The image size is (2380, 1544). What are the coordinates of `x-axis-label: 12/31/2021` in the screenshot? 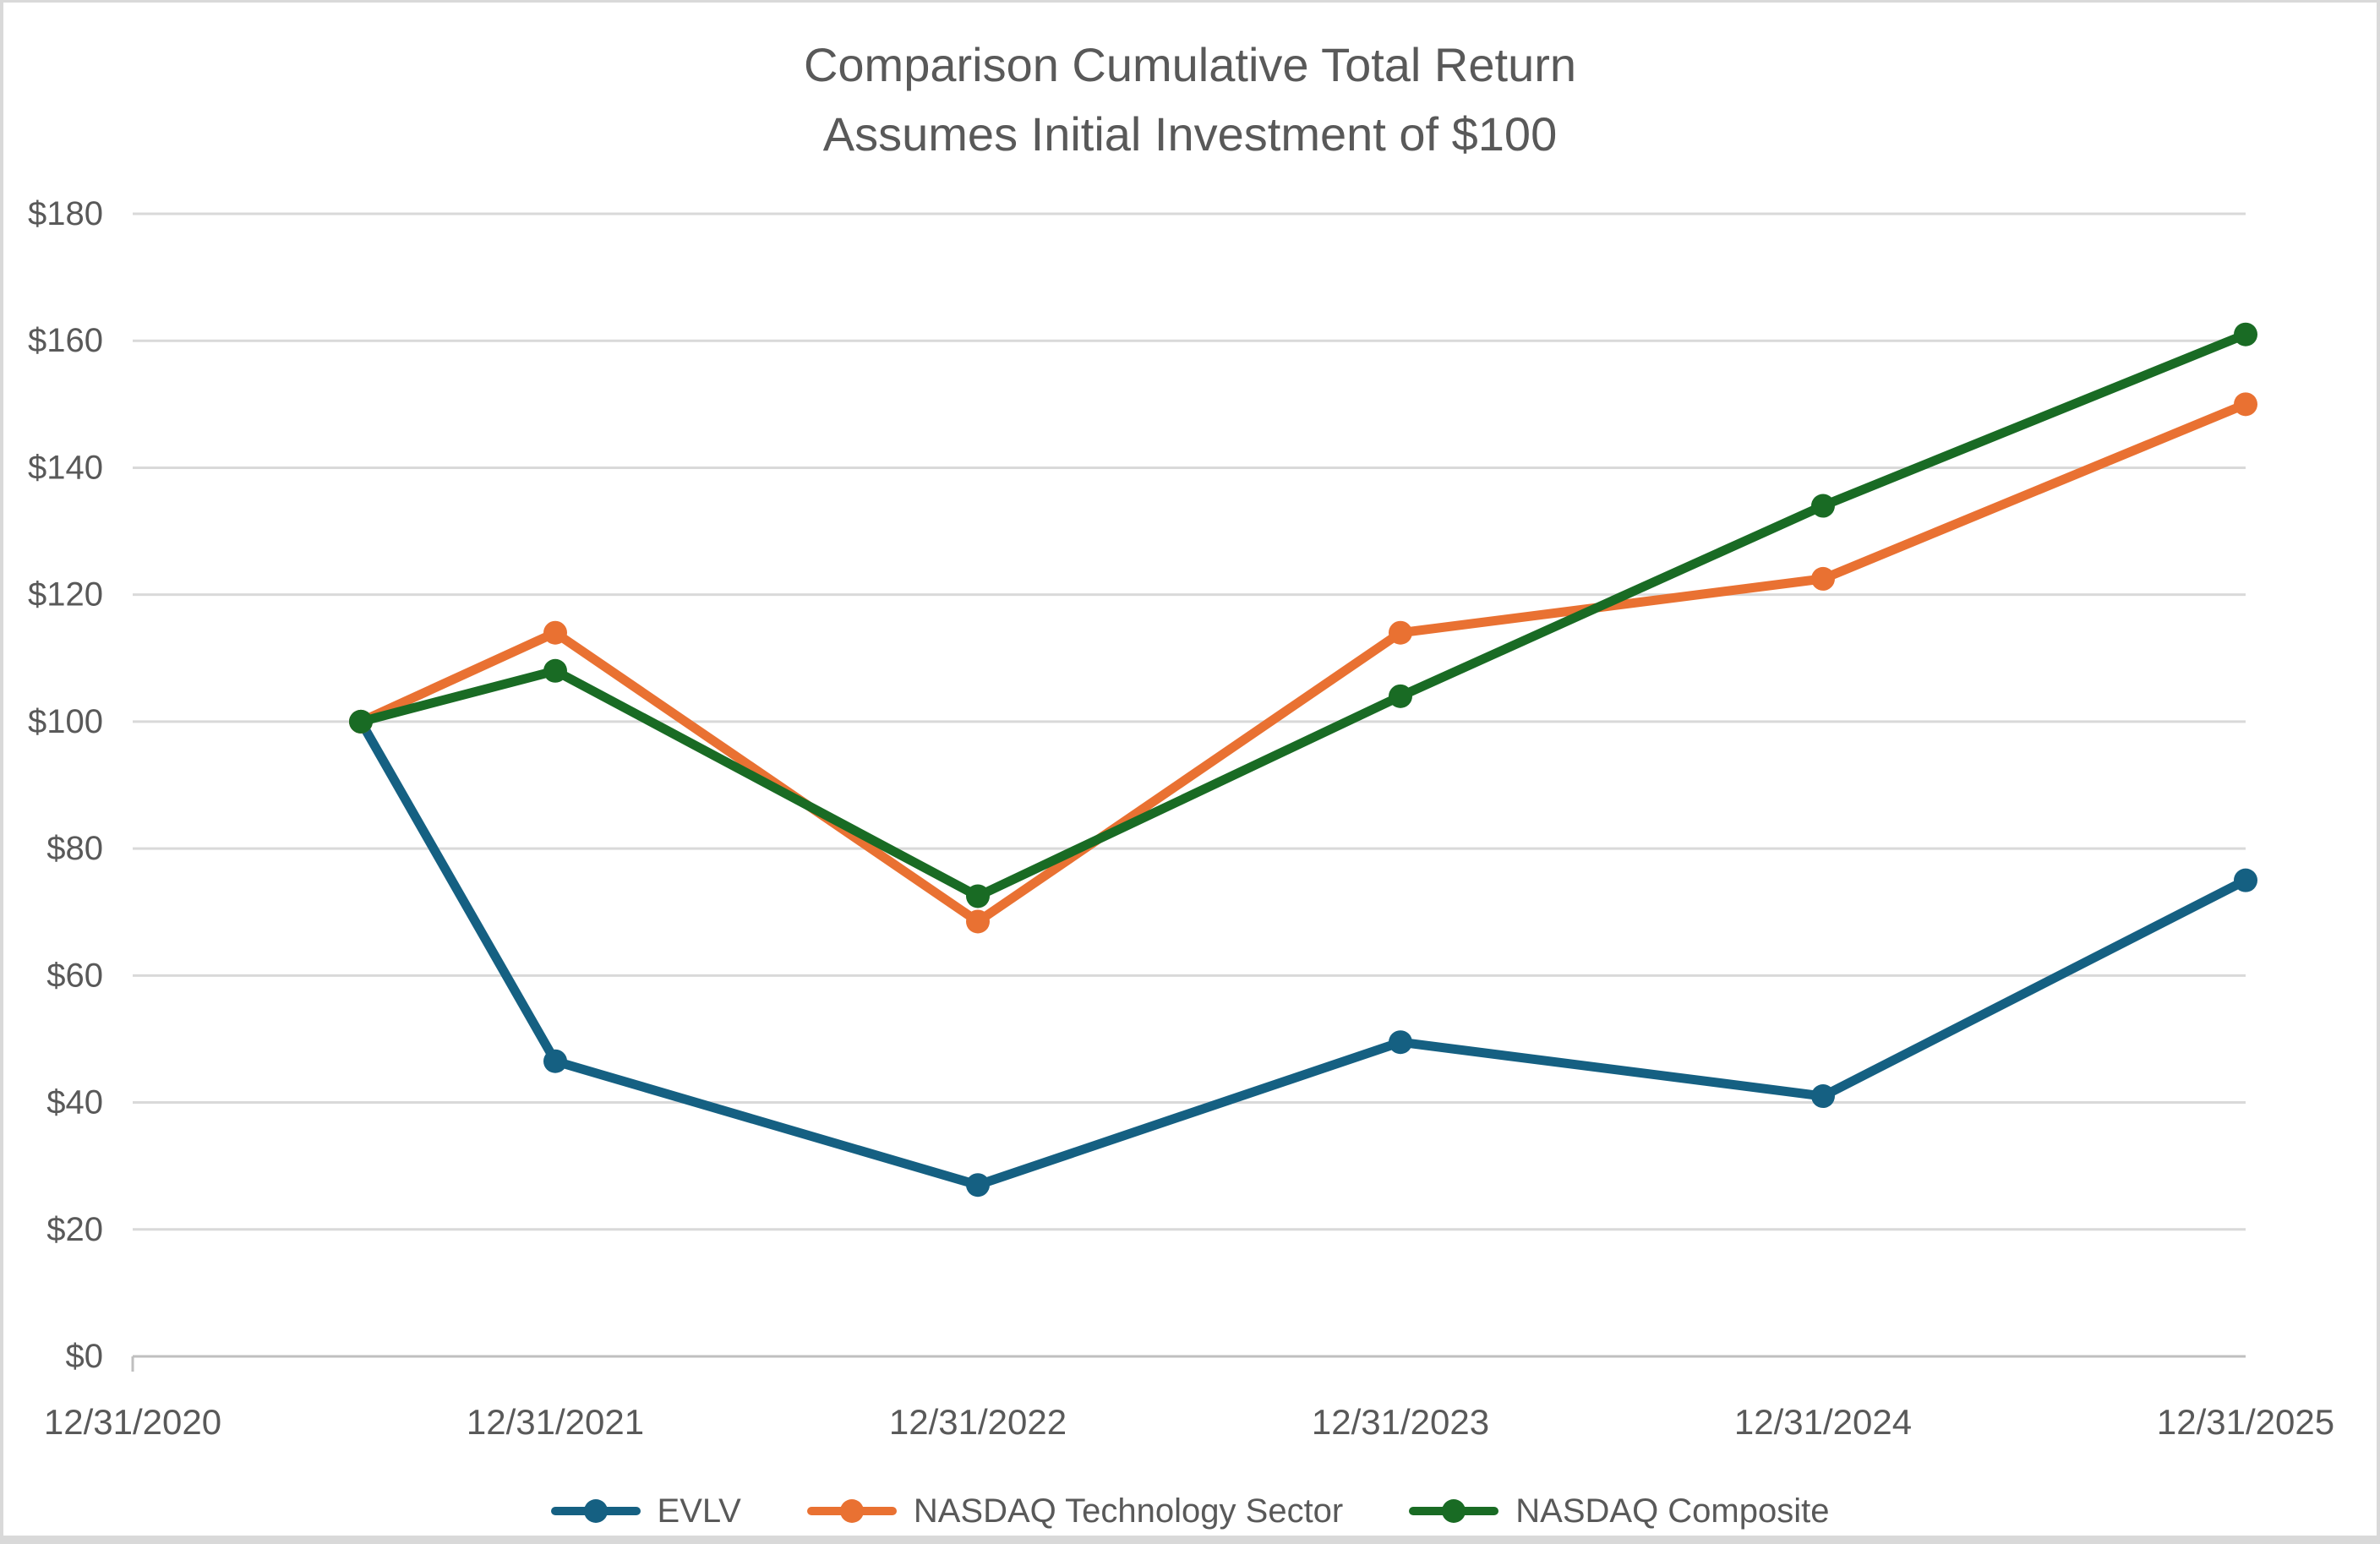 It's located at (556, 1422).